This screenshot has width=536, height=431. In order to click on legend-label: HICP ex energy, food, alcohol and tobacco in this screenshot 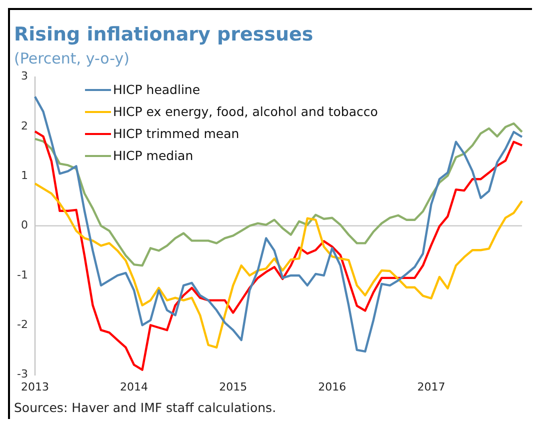, I will do `click(245, 111)`.